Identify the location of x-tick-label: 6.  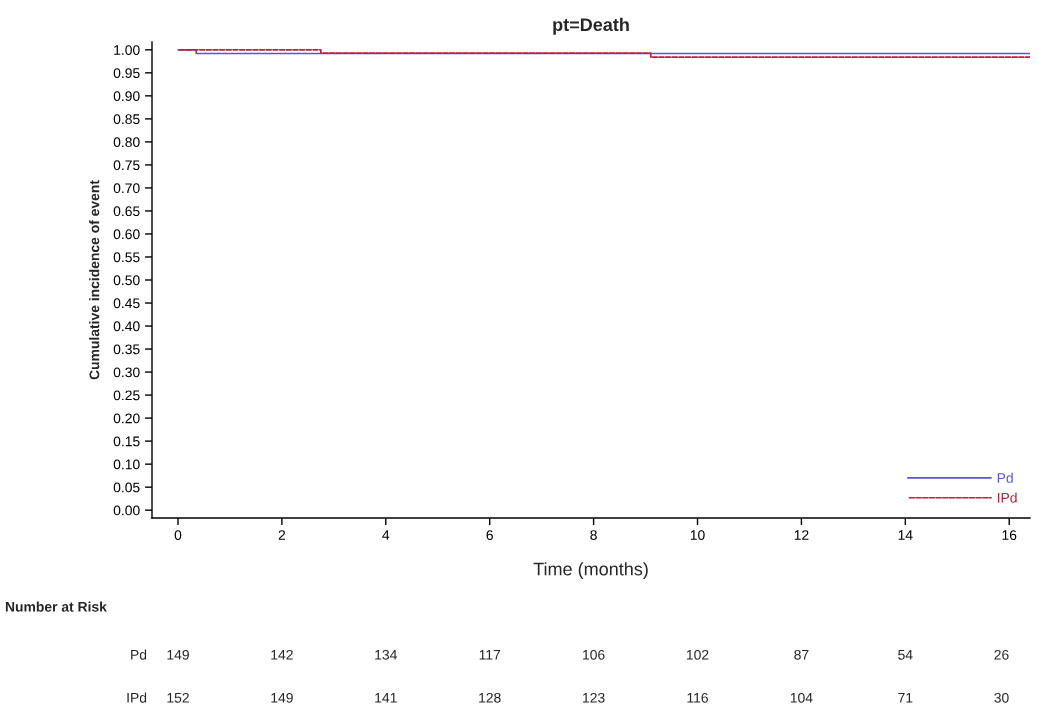
(489, 535).